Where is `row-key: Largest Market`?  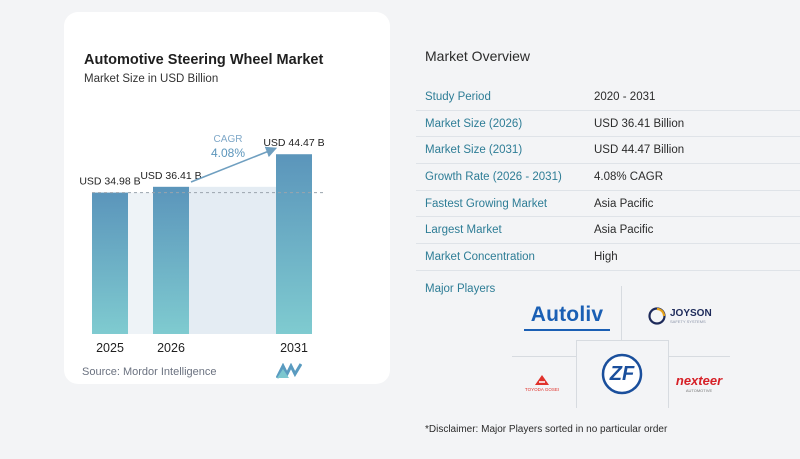 row-key: Largest Market is located at coordinates (463, 230).